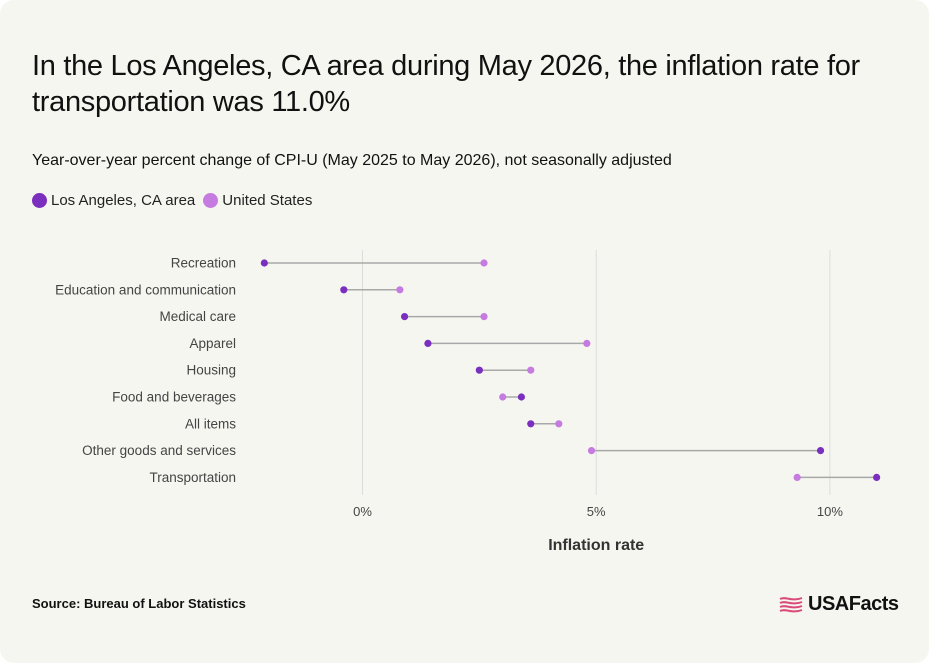 This screenshot has height=663, width=929. What do you see at coordinates (853, 604) in the screenshot?
I see `logo-text: USAFacts` at bounding box center [853, 604].